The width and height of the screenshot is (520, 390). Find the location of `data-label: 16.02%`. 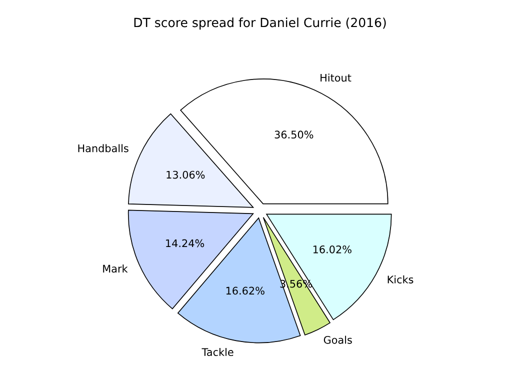

data-label: 16.02% is located at coordinates (332, 249).